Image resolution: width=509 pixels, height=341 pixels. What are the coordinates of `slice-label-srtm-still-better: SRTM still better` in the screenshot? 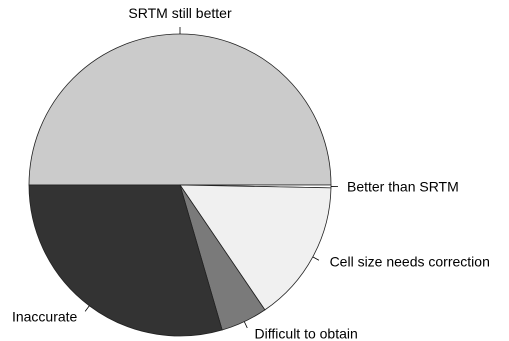 It's located at (180, 13).